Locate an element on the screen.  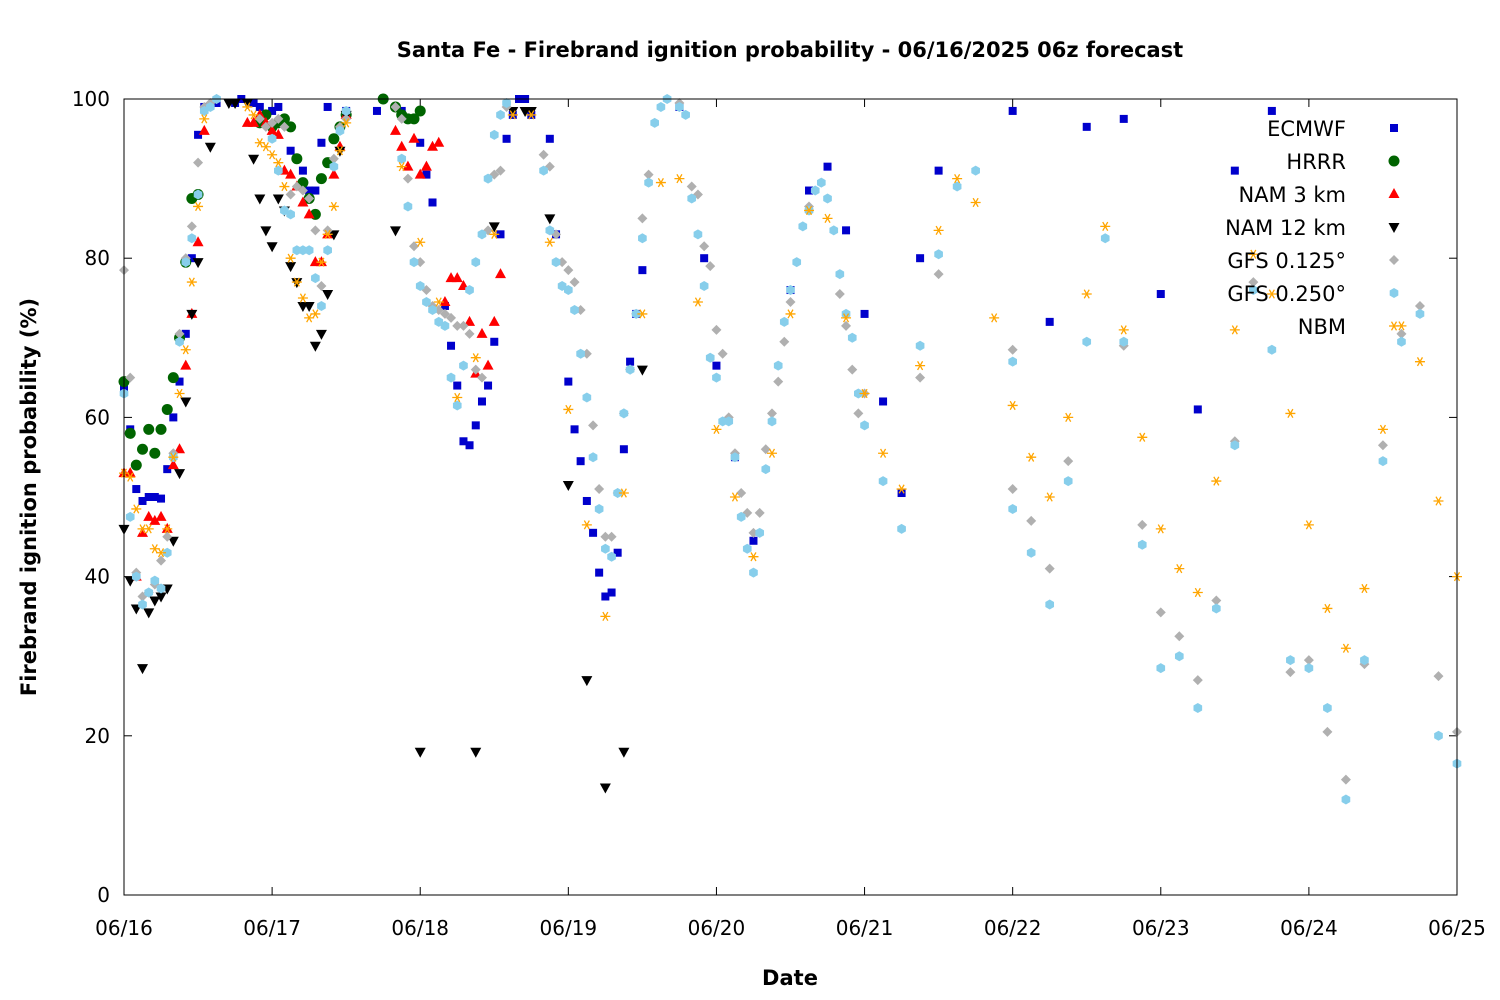
legend-label: HRRR is located at coordinates (1316, 162).